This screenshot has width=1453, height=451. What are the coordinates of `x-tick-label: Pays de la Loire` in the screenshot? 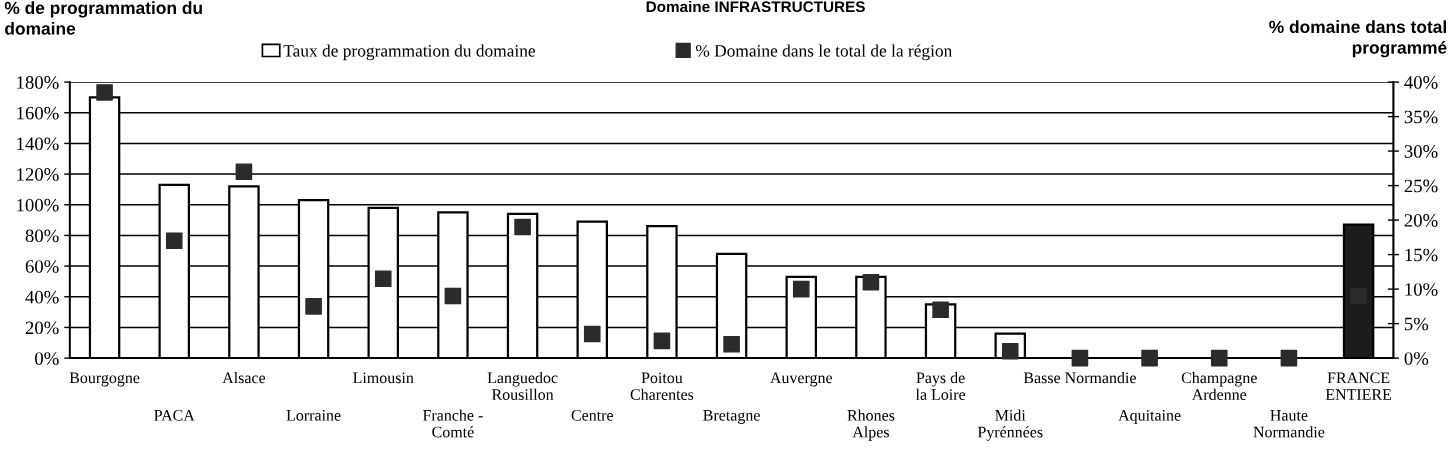 It's located at (940, 385).